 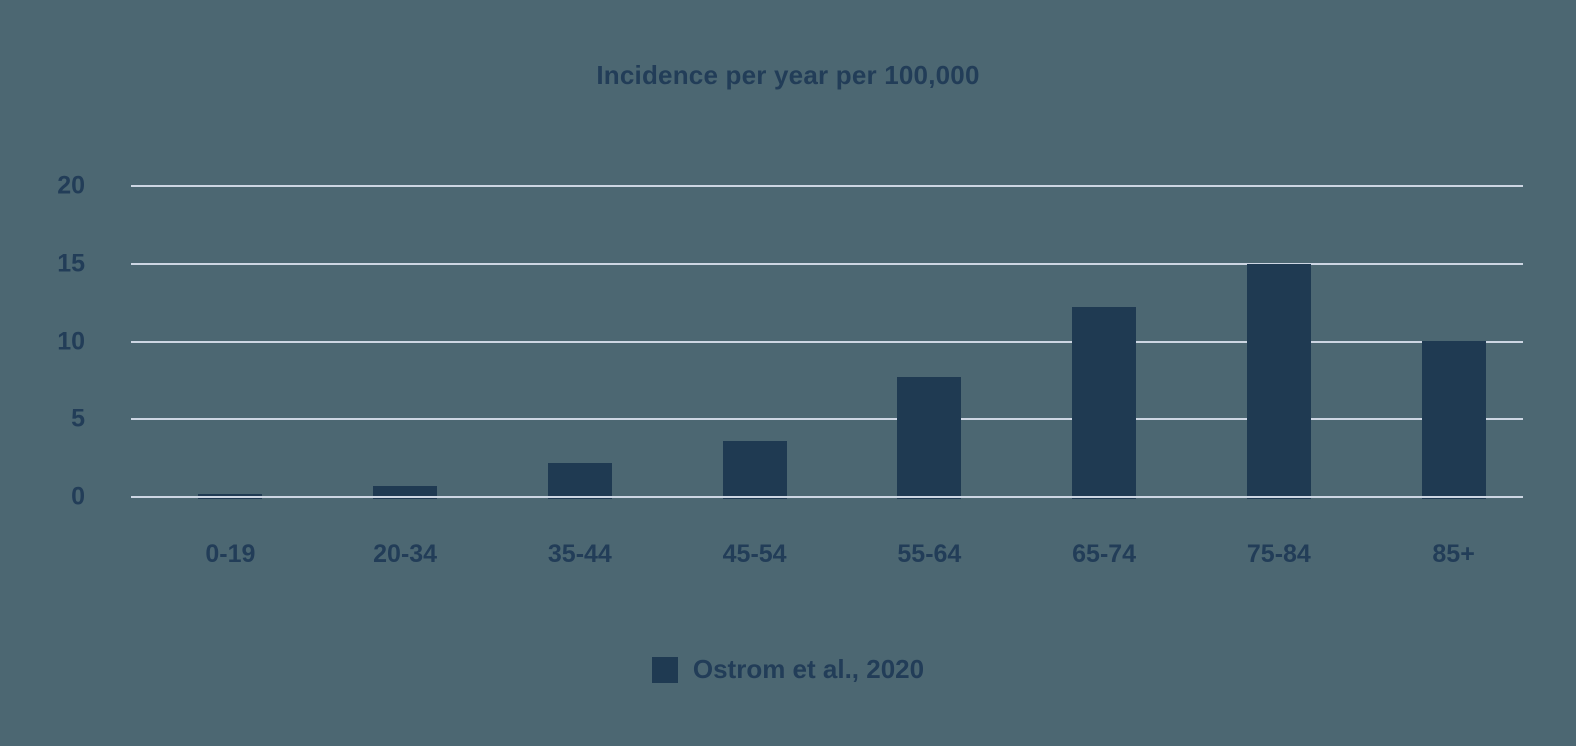 I want to click on chart-title: Incidence per year per 100,000, so click(x=788, y=75).